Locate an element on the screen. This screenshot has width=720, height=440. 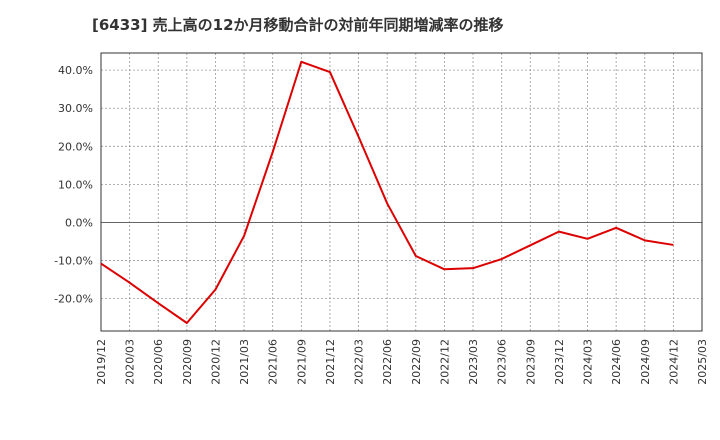
x-tick-label: 2024/03 is located at coordinates (588, 362).